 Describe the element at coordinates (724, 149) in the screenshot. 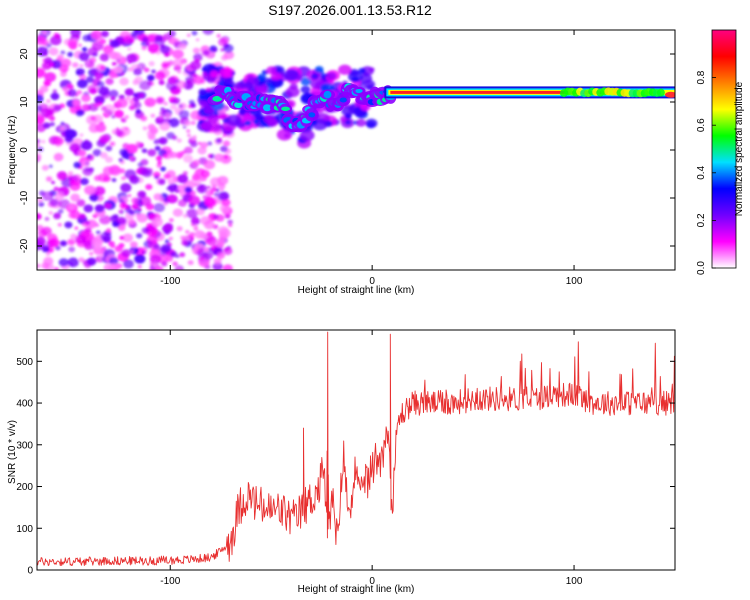

I see `colorbar-frame` at that location.